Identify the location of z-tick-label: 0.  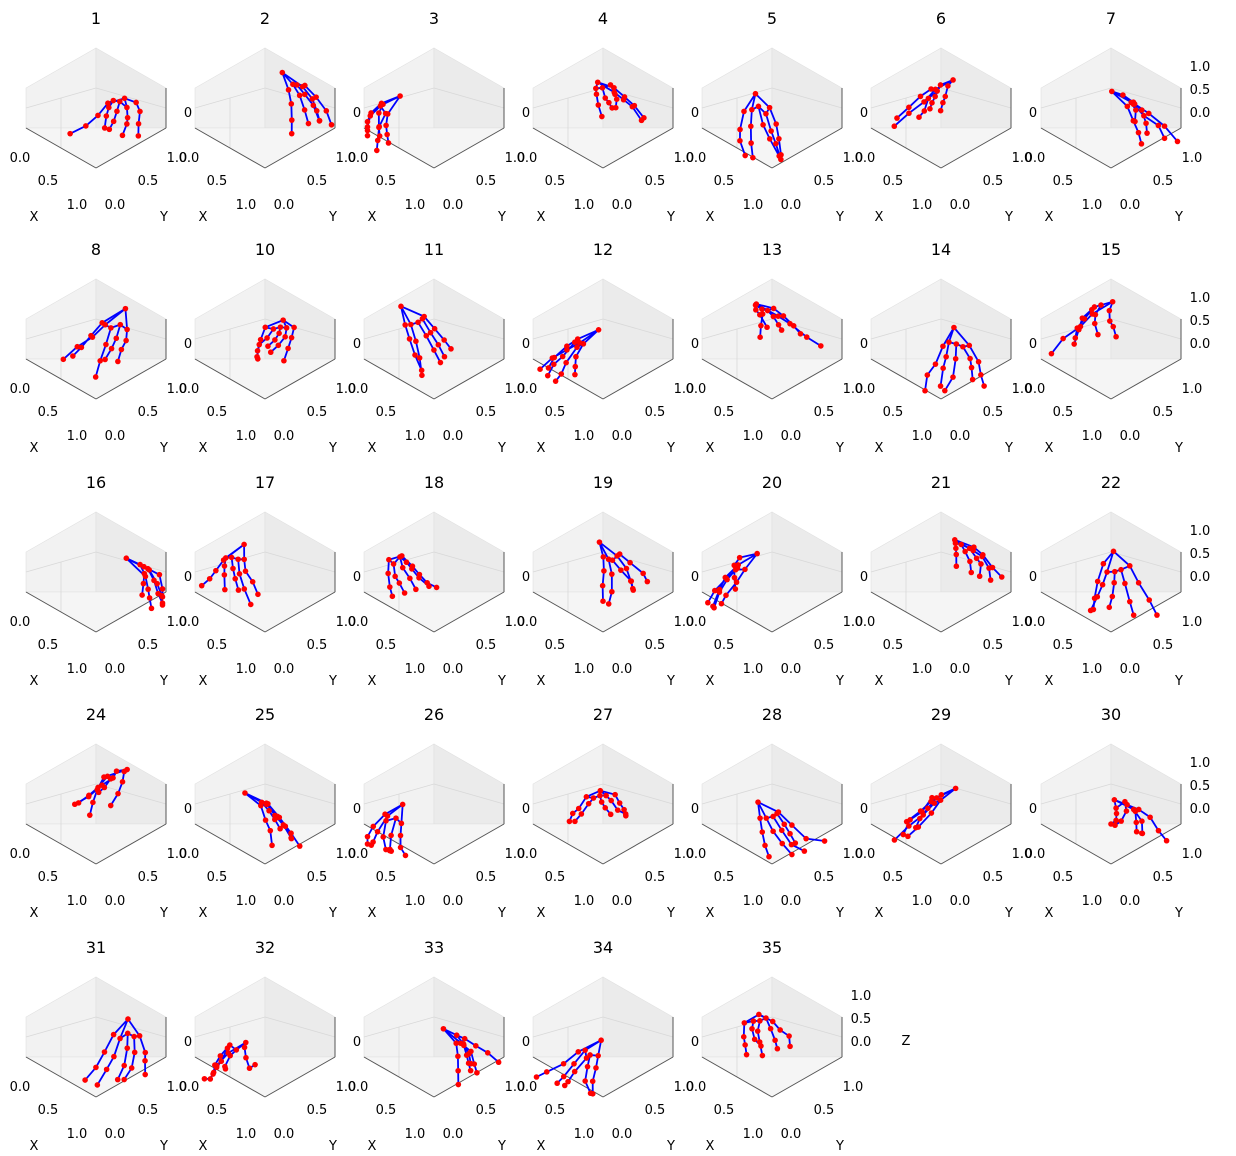
(864, 577).